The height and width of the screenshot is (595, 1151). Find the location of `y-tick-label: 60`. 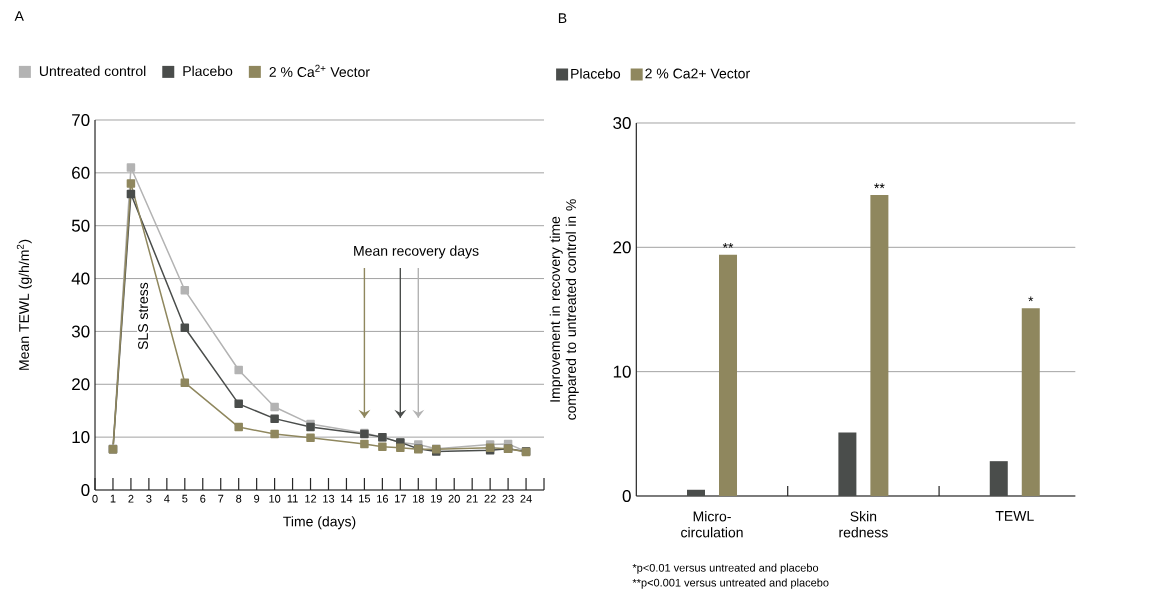

y-tick-label: 60 is located at coordinates (81, 172).